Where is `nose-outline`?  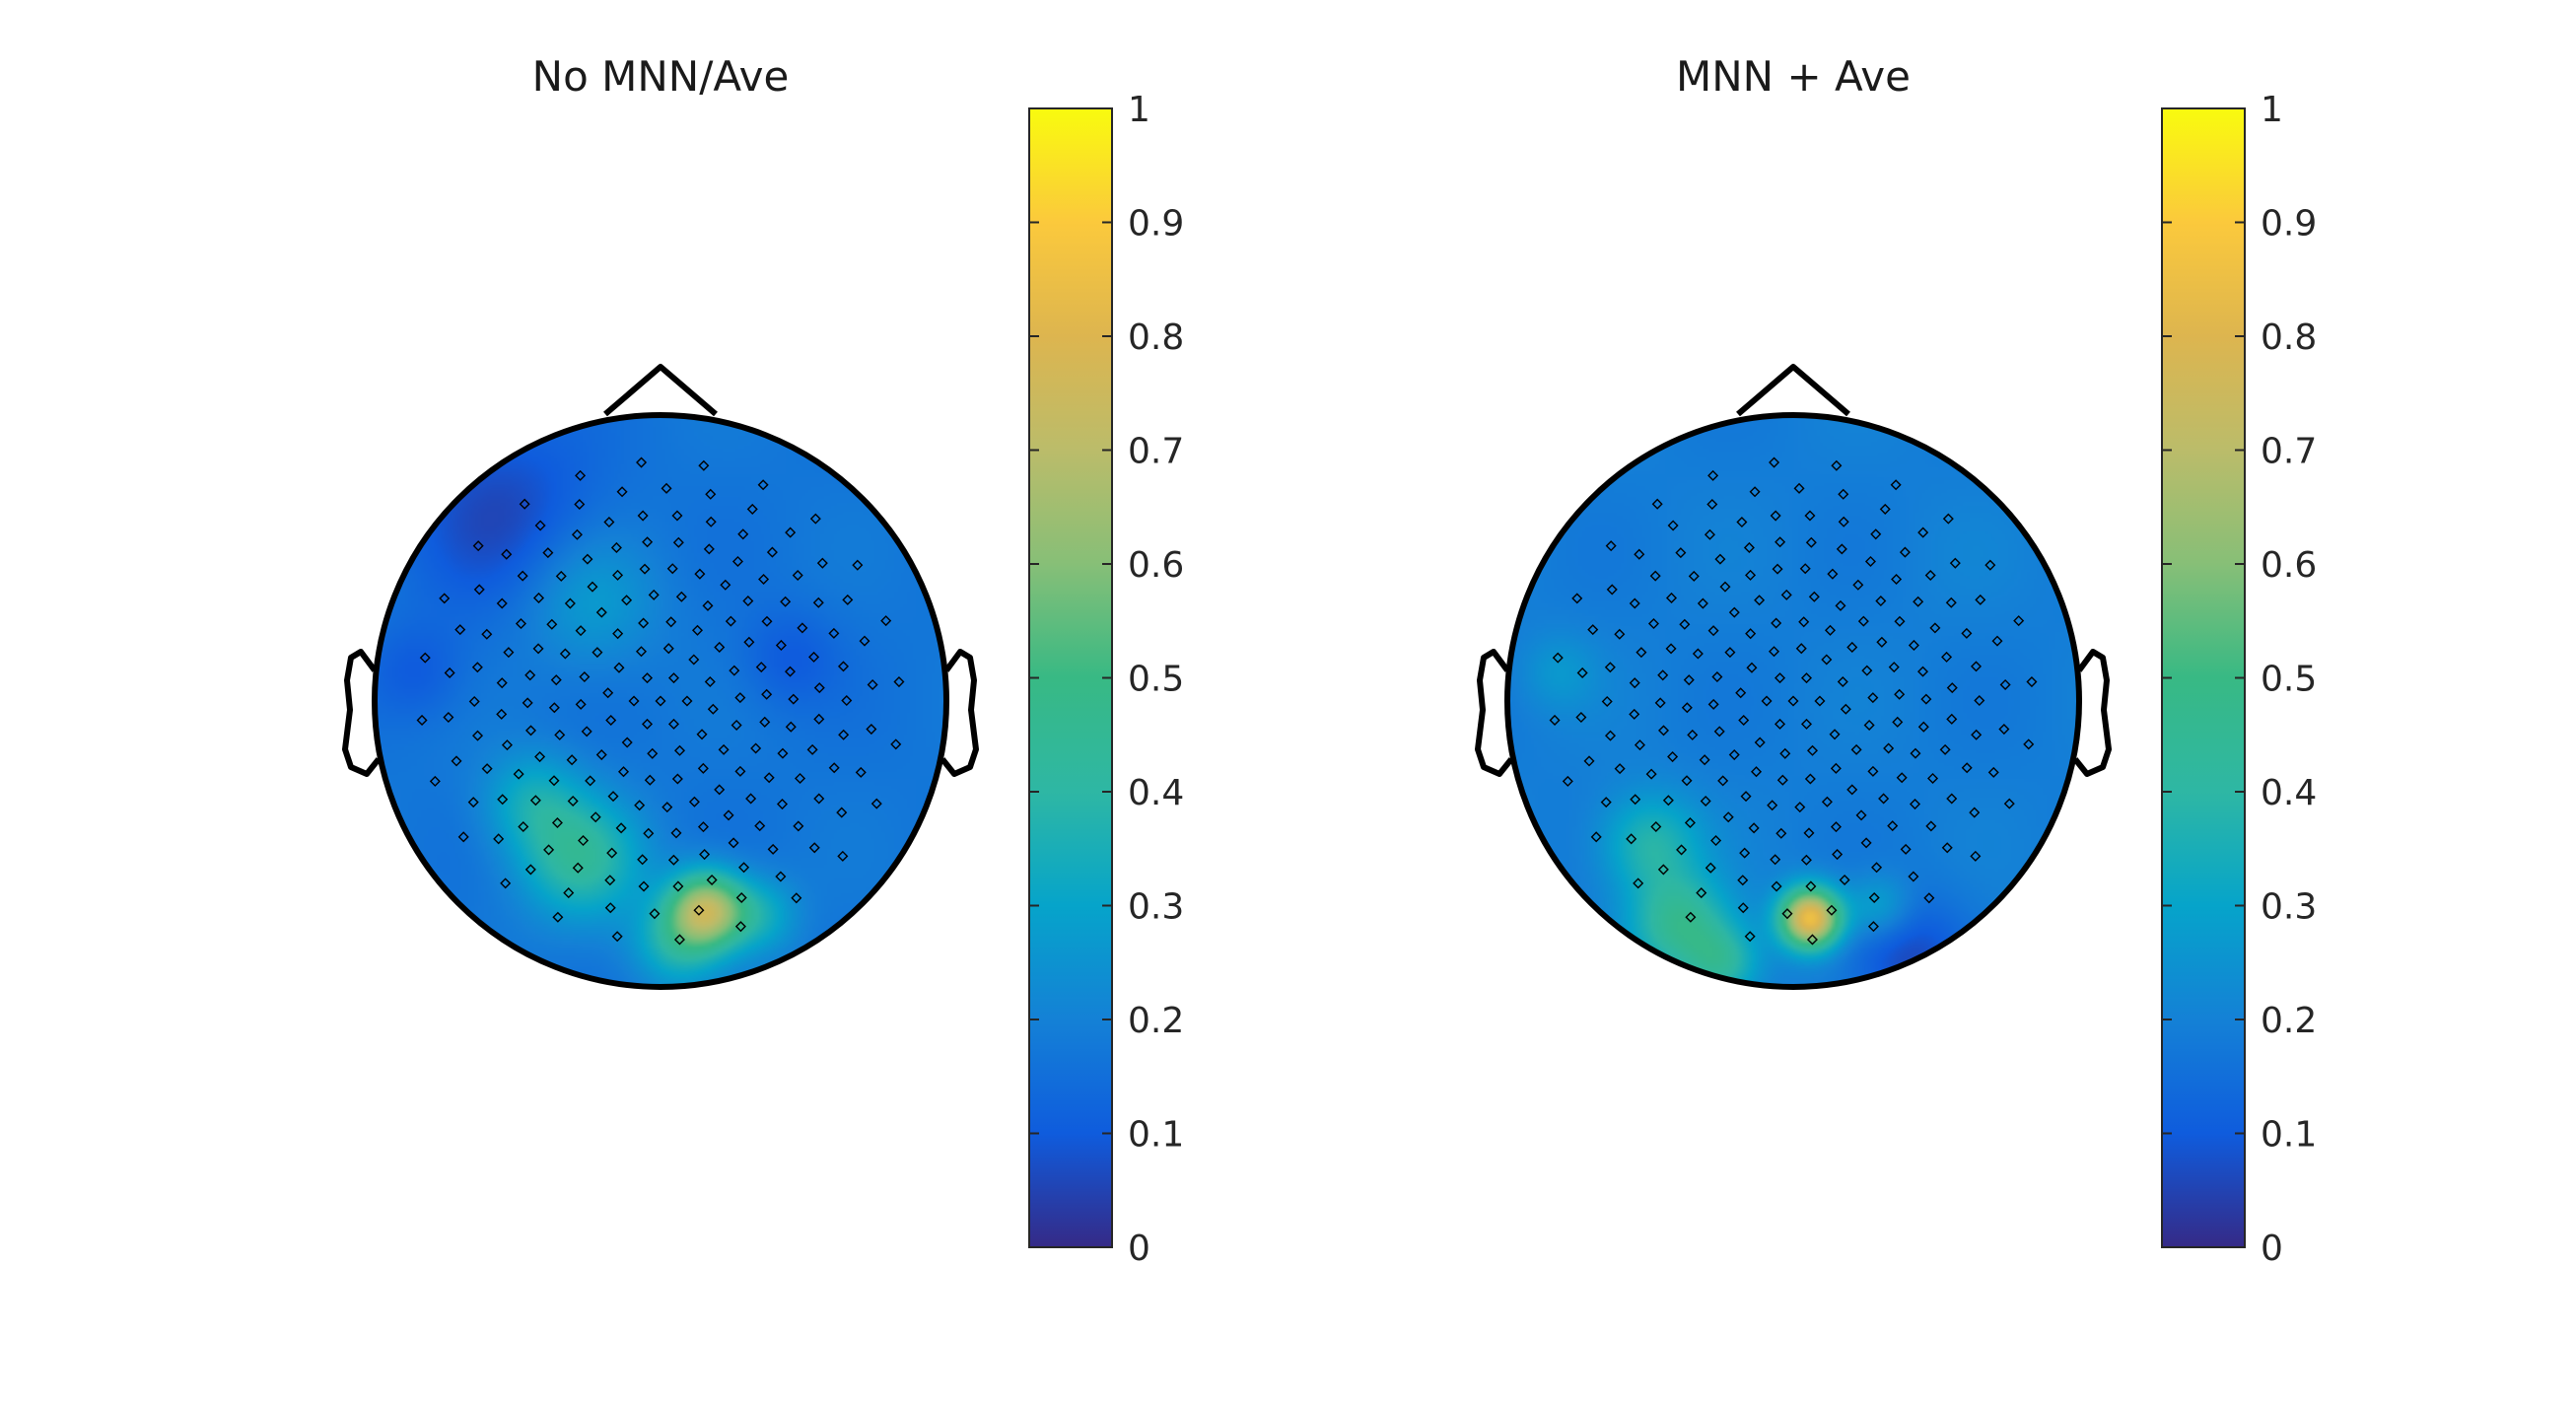 nose-outline is located at coordinates (1793, 390).